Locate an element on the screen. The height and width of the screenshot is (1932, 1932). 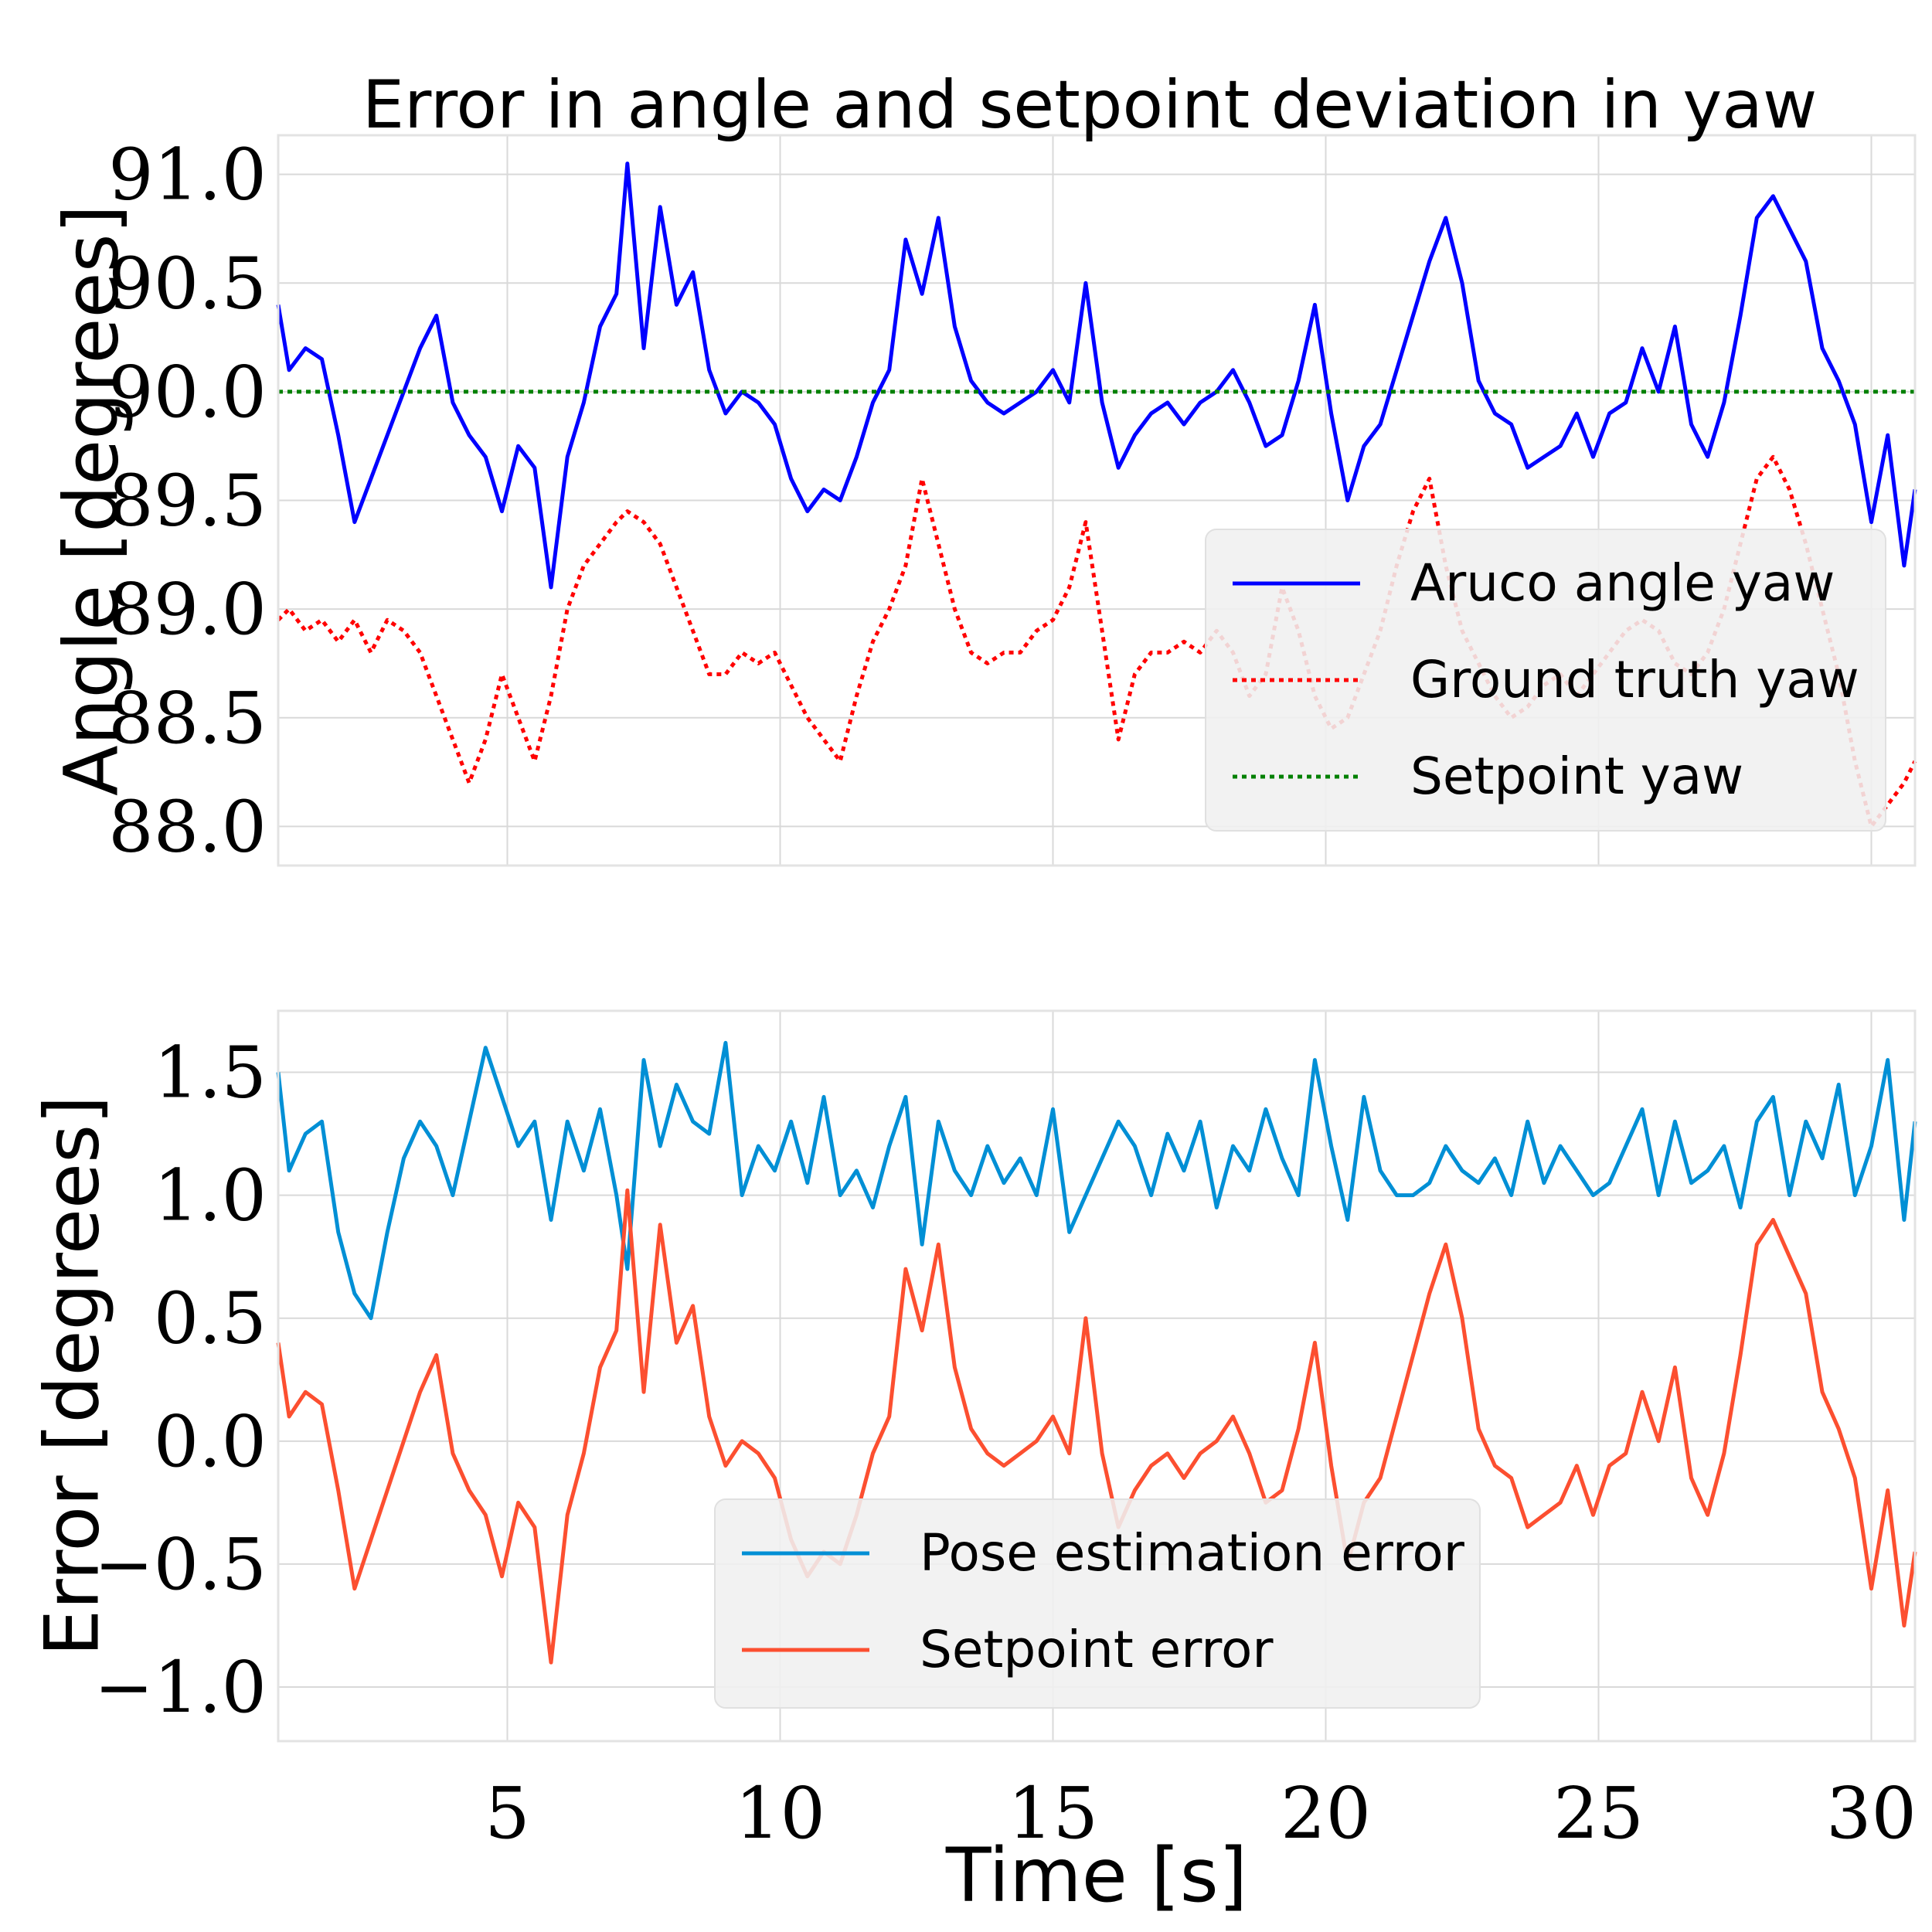
x-tick-label: 20 is located at coordinates (1326, 1813).